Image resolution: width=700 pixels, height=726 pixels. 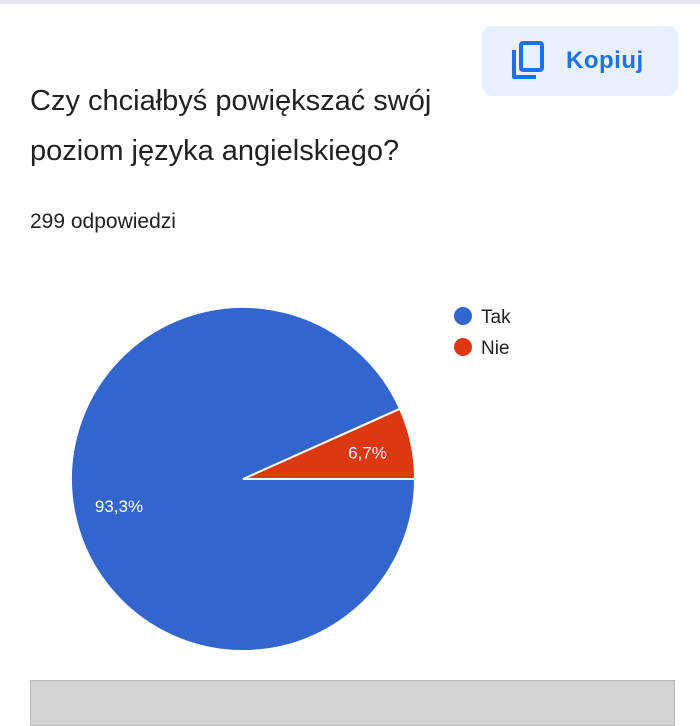 I want to click on legend-marker-tak, so click(x=463, y=316).